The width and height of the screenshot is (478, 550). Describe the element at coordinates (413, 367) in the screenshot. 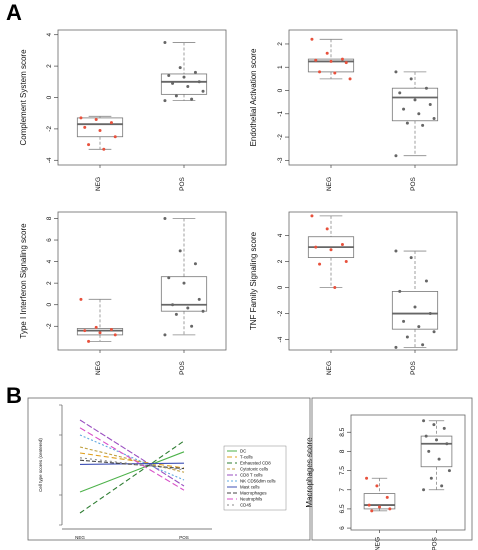

I see `x-tick-label-3-1: POS` at that location.